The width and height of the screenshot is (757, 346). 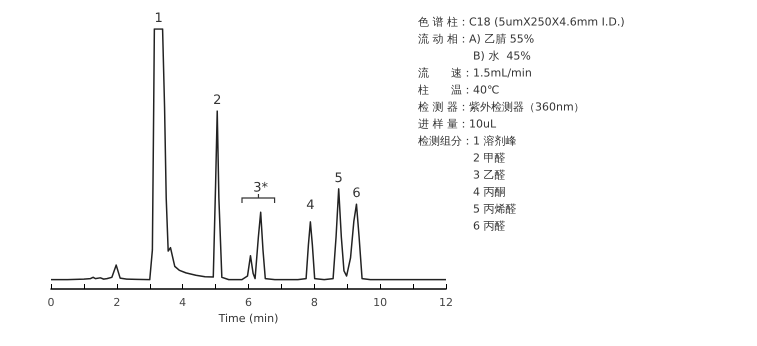 I want to click on annotation: 柱 温：40℃, so click(x=459, y=90).